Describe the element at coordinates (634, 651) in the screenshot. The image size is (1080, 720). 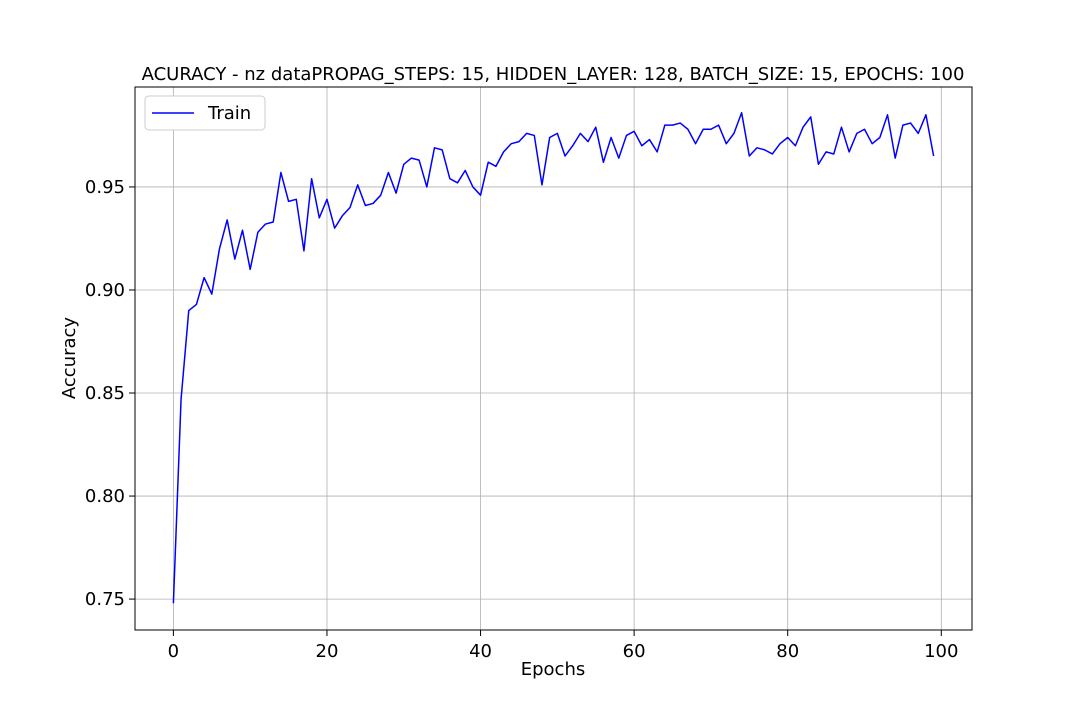
I see `x-tick-label: 60` at that location.